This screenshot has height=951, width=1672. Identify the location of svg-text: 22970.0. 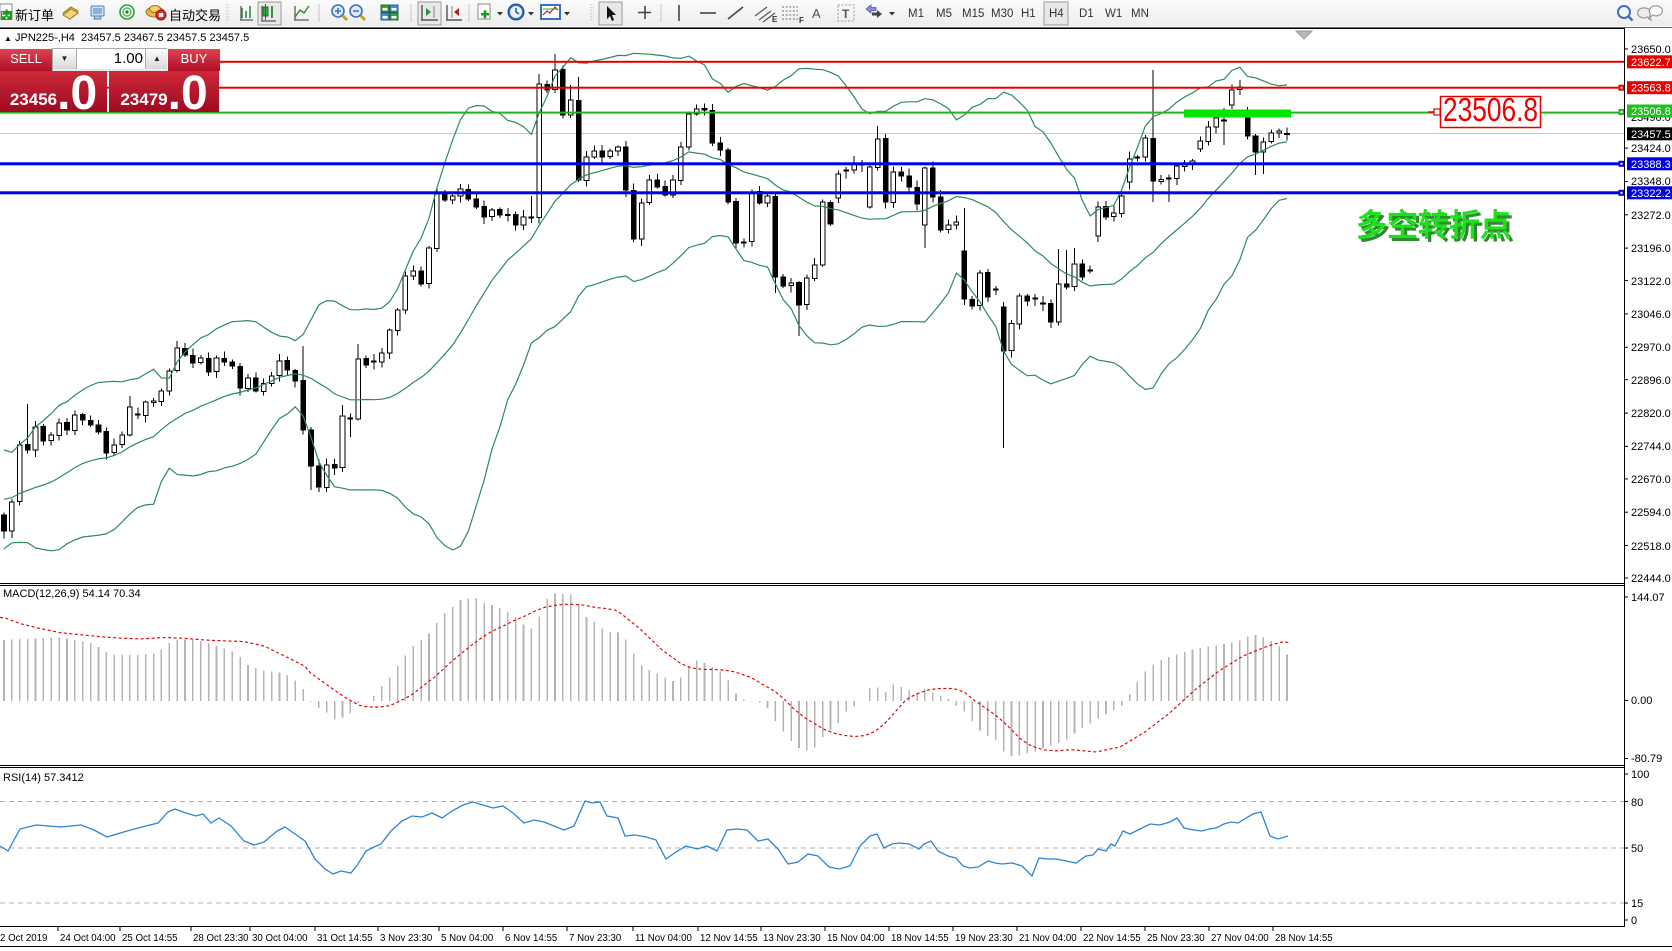
(1651, 348).